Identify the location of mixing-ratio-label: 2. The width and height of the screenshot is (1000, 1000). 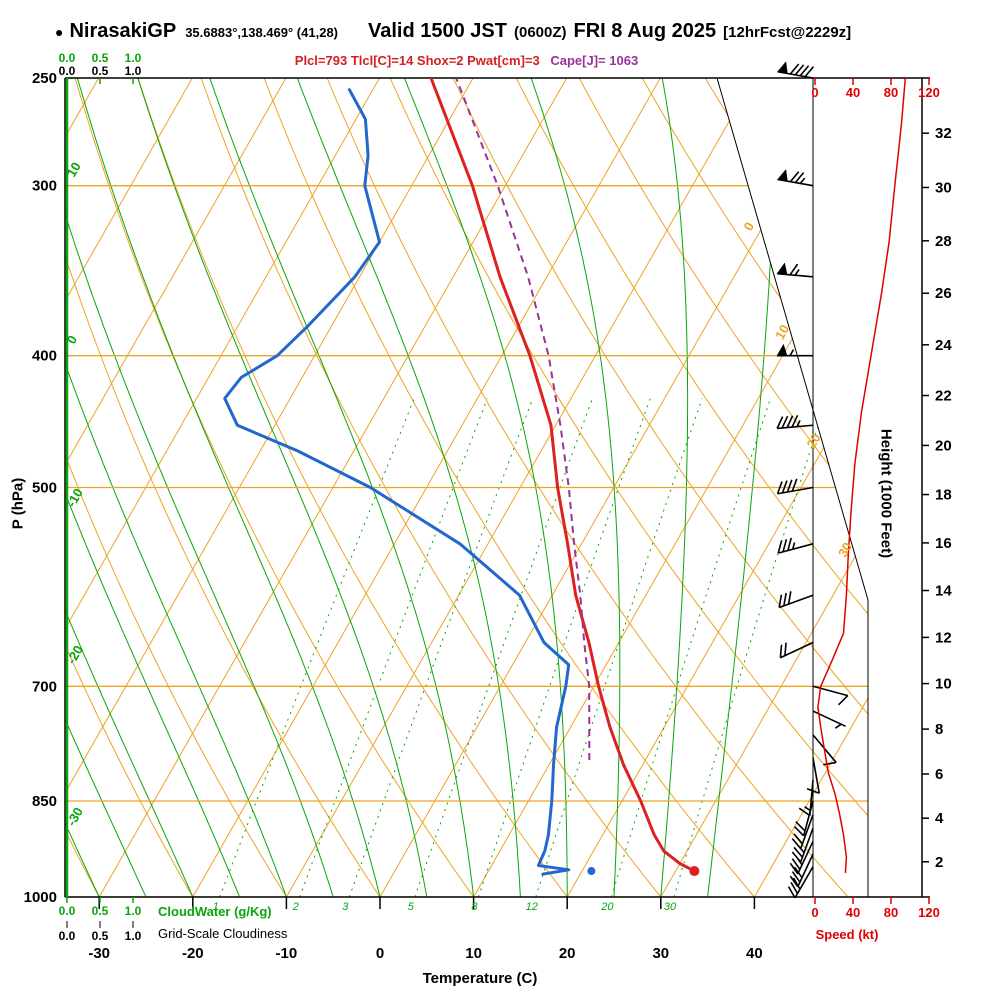
(295, 907).